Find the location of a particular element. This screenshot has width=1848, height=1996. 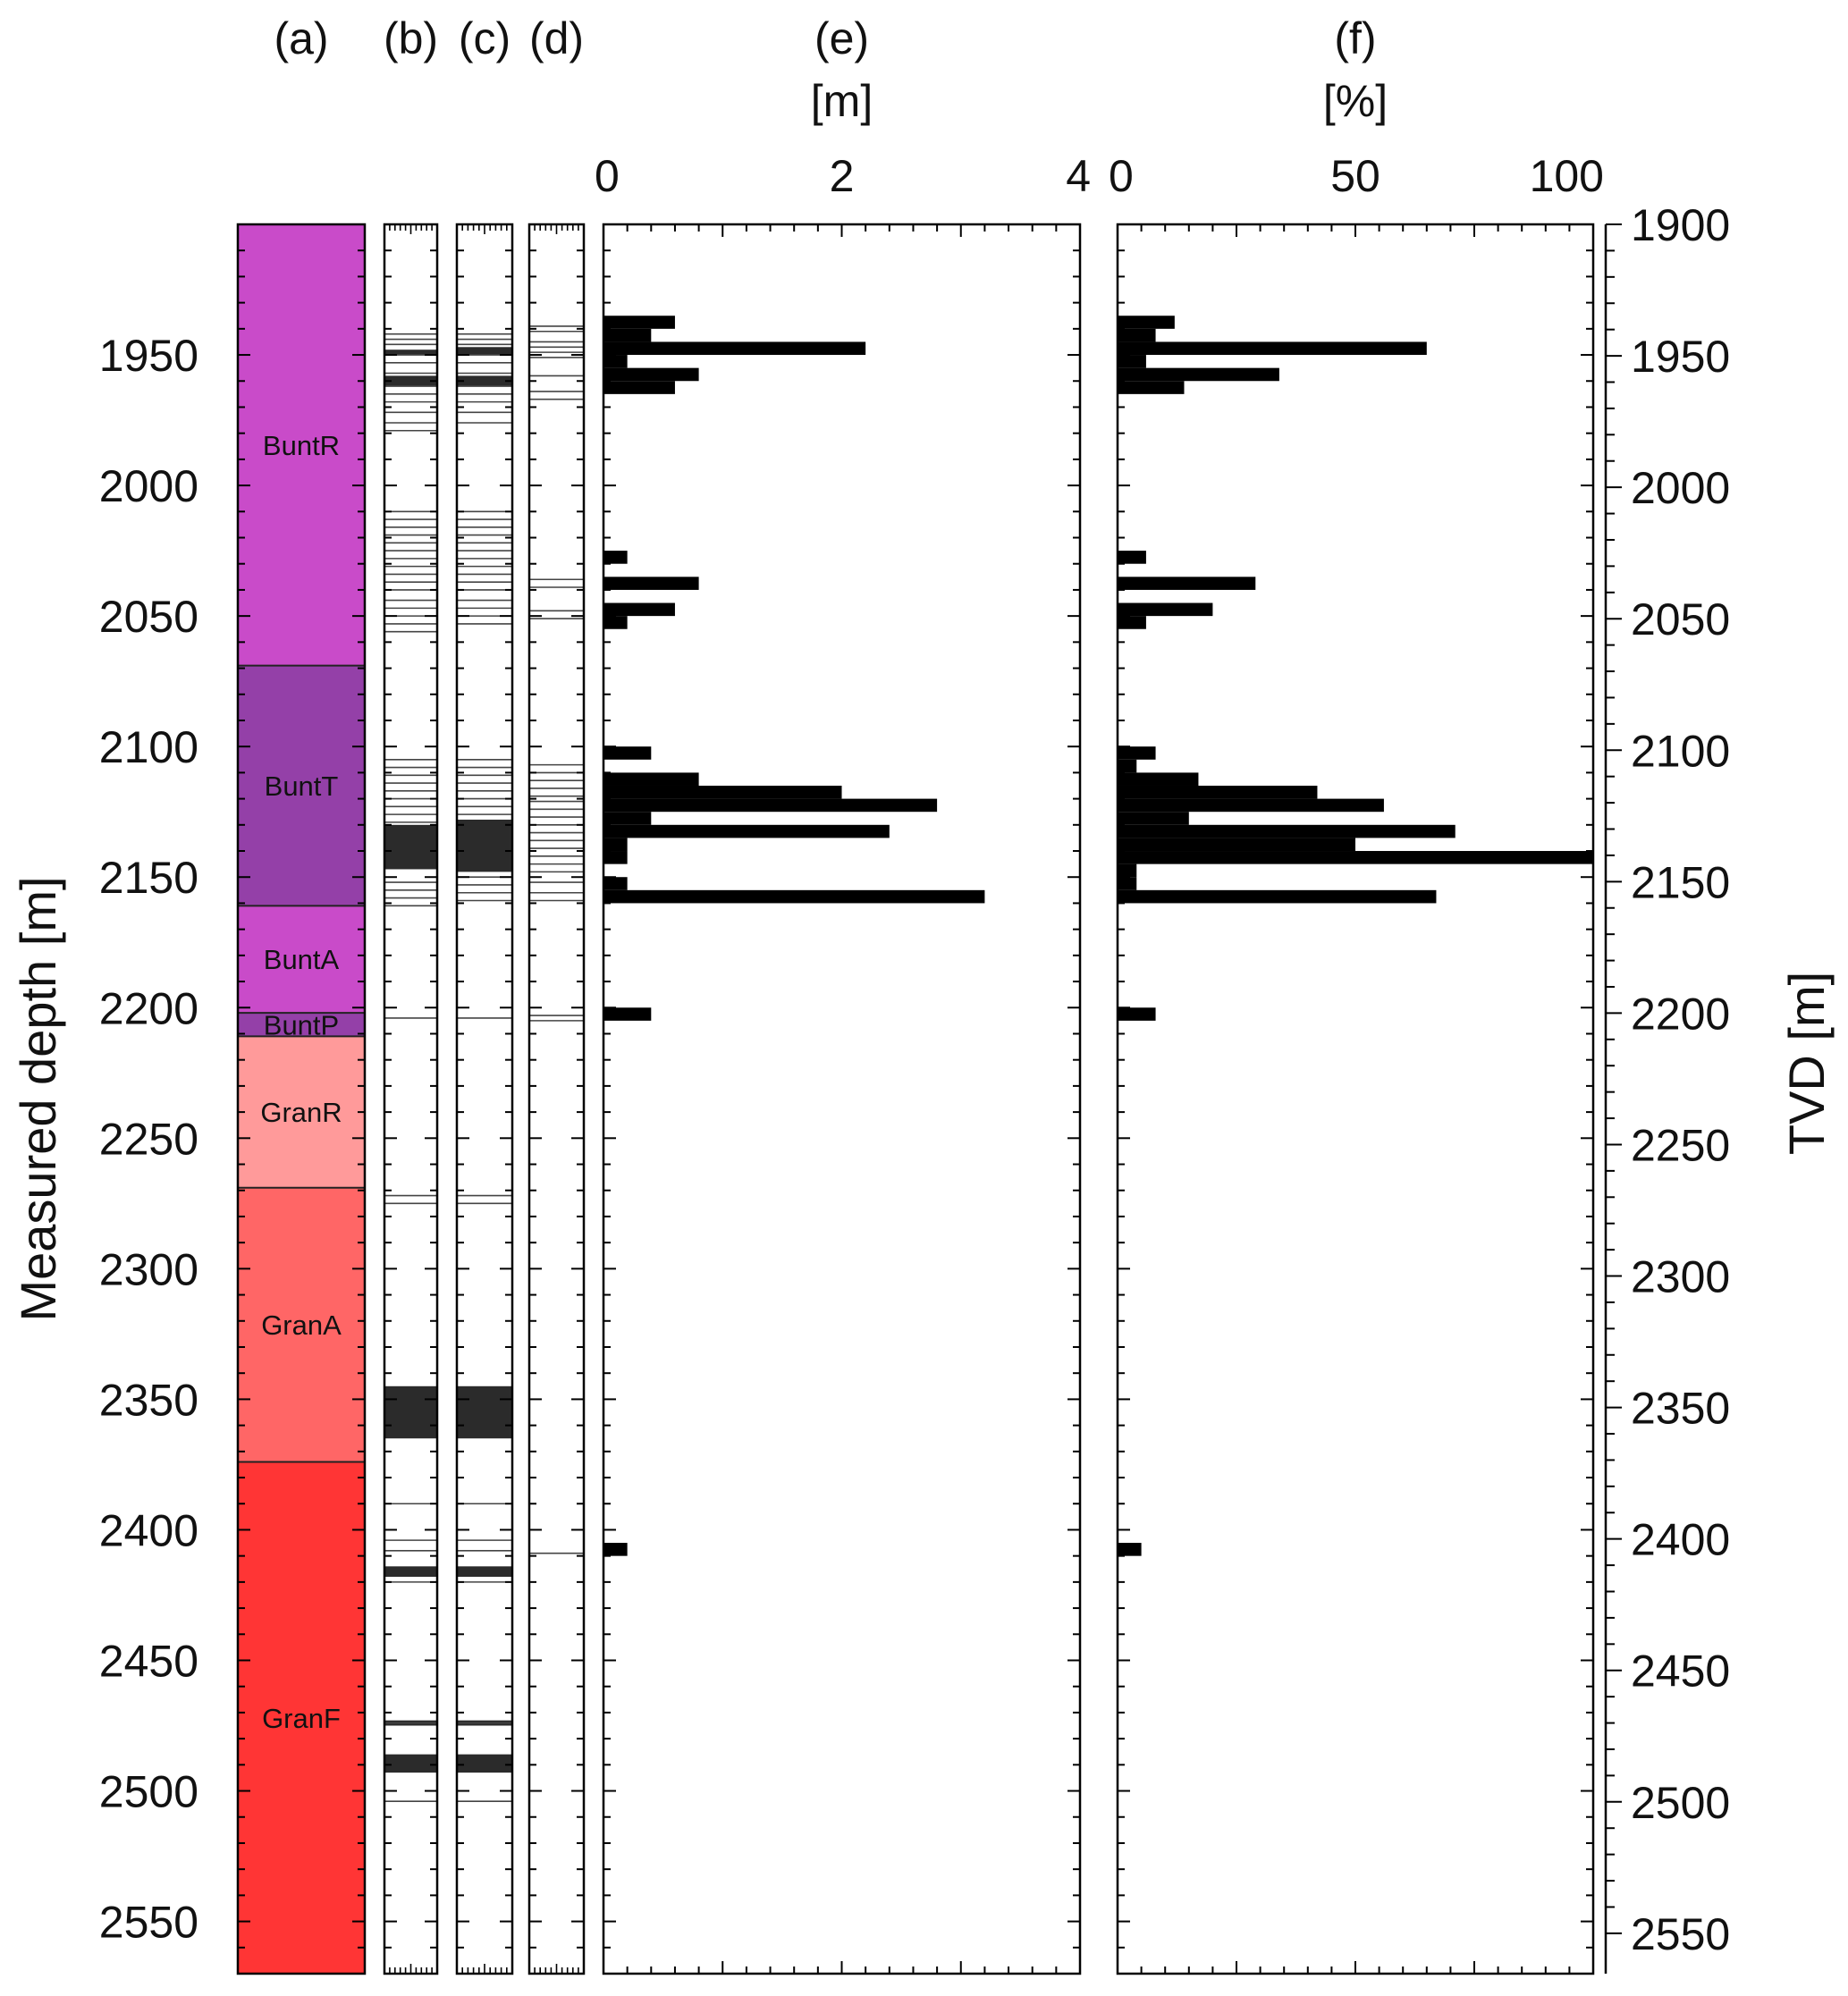

panel-header-d: (d) is located at coordinates (556, 38).